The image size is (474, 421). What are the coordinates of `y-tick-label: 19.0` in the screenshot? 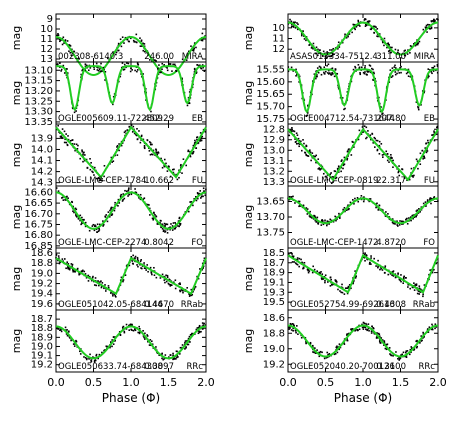 It's located at (42, 346).